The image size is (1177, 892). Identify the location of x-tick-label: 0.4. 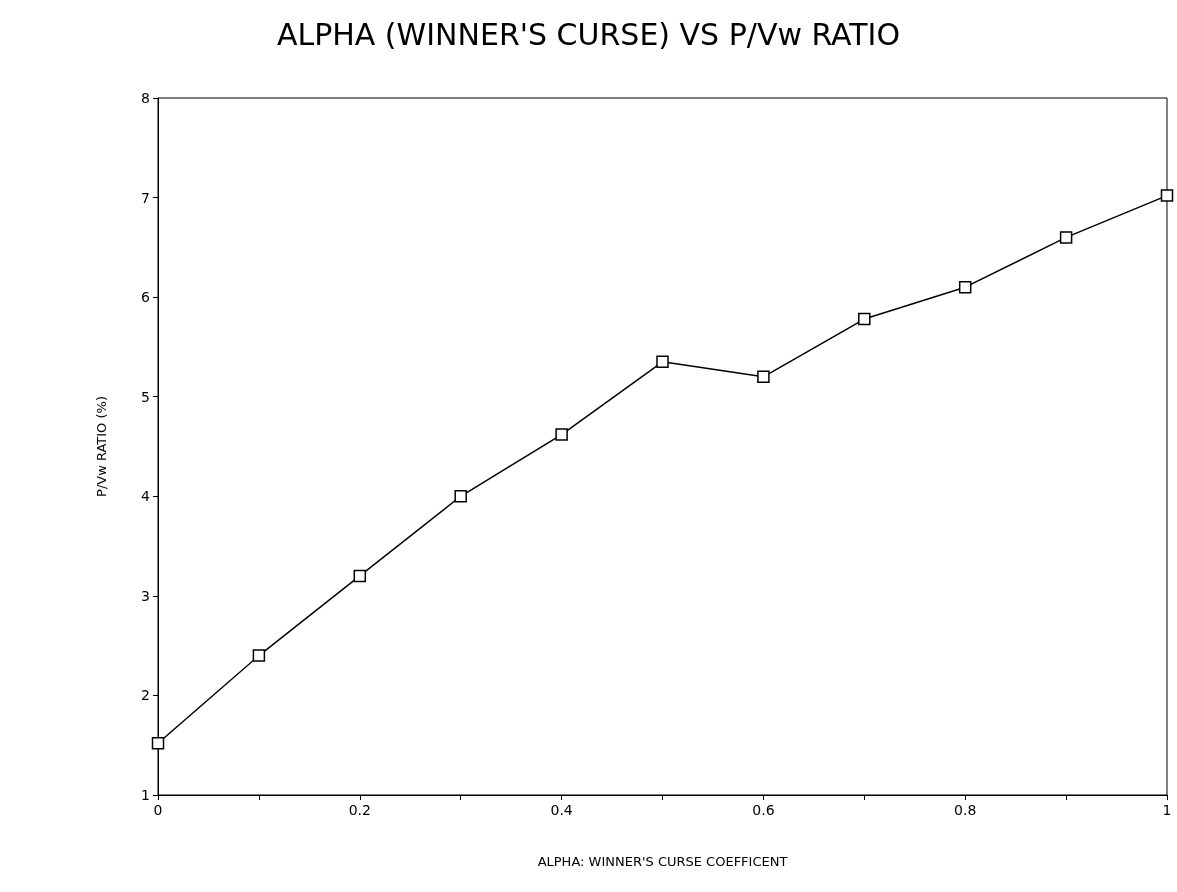
(561, 810).